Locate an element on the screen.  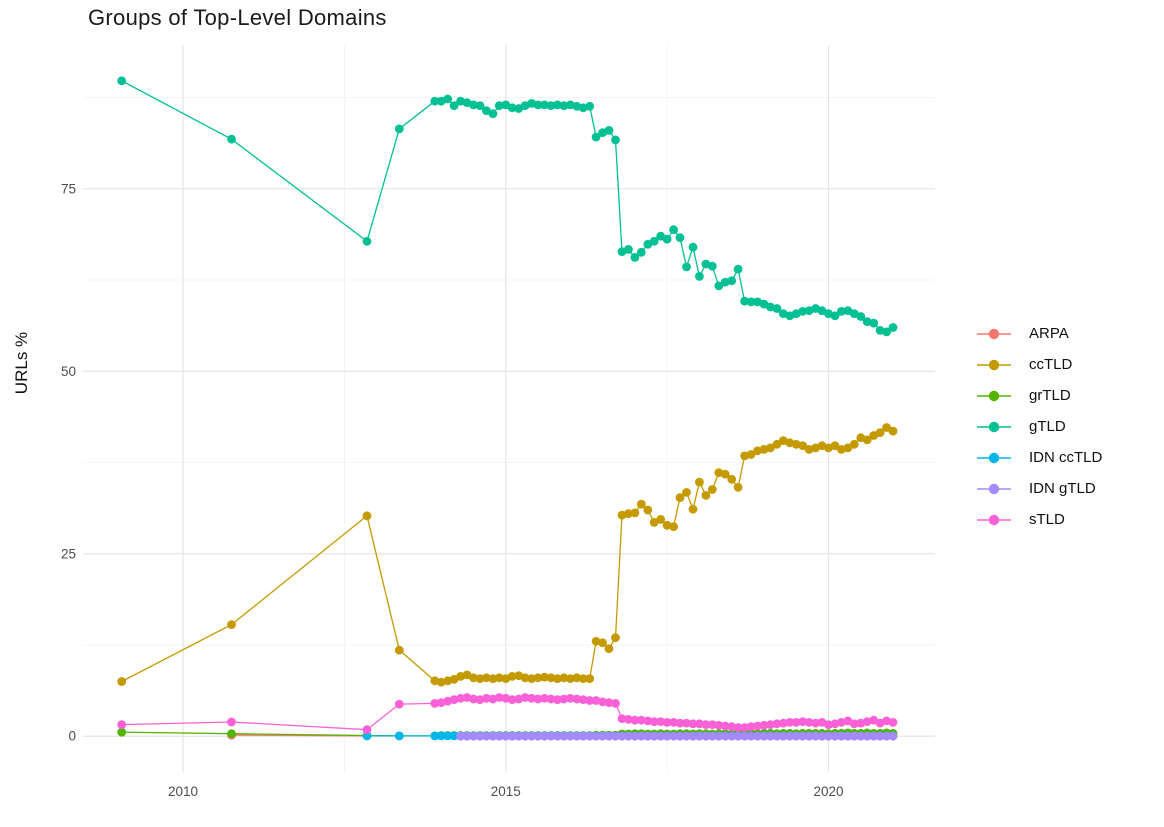
legend: ARPA ccTLD grTLD gTLD IDN ccTLD IDN gTLD sTLD is located at coordinates (1038, 426).